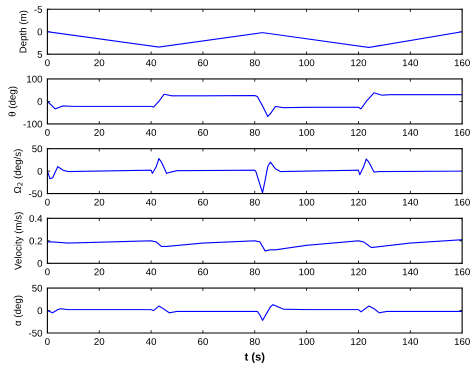  Describe the element at coordinates (18, 171) in the screenshot. I see `y-axis-title: Ω$_{2}$ (deg/s)` at that location.